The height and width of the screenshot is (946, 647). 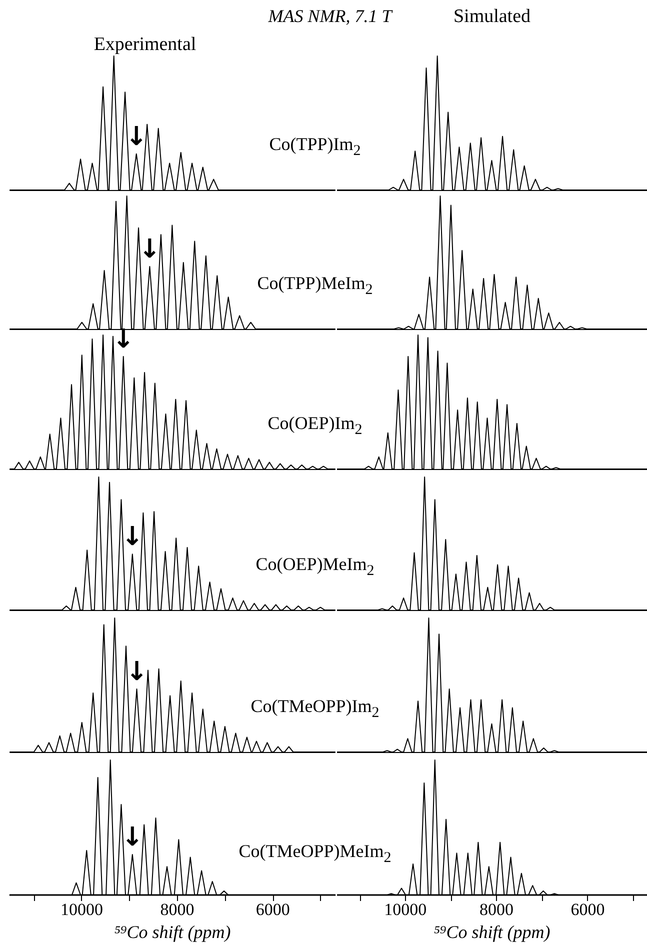 What do you see at coordinates (315, 567) in the screenshot?
I see `annotation: Co(OEP)MeIm$_{2}$` at bounding box center [315, 567].